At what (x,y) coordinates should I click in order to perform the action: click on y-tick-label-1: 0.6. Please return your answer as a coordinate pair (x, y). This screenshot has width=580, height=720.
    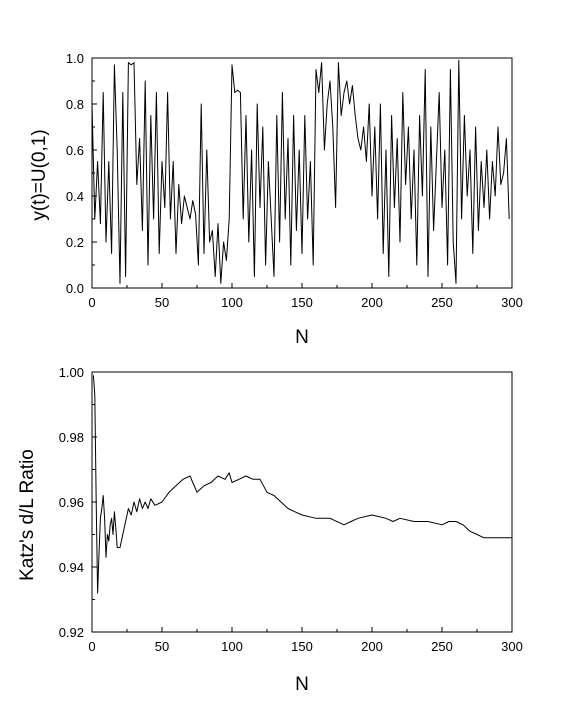
    Looking at the image, I should click on (75, 150).